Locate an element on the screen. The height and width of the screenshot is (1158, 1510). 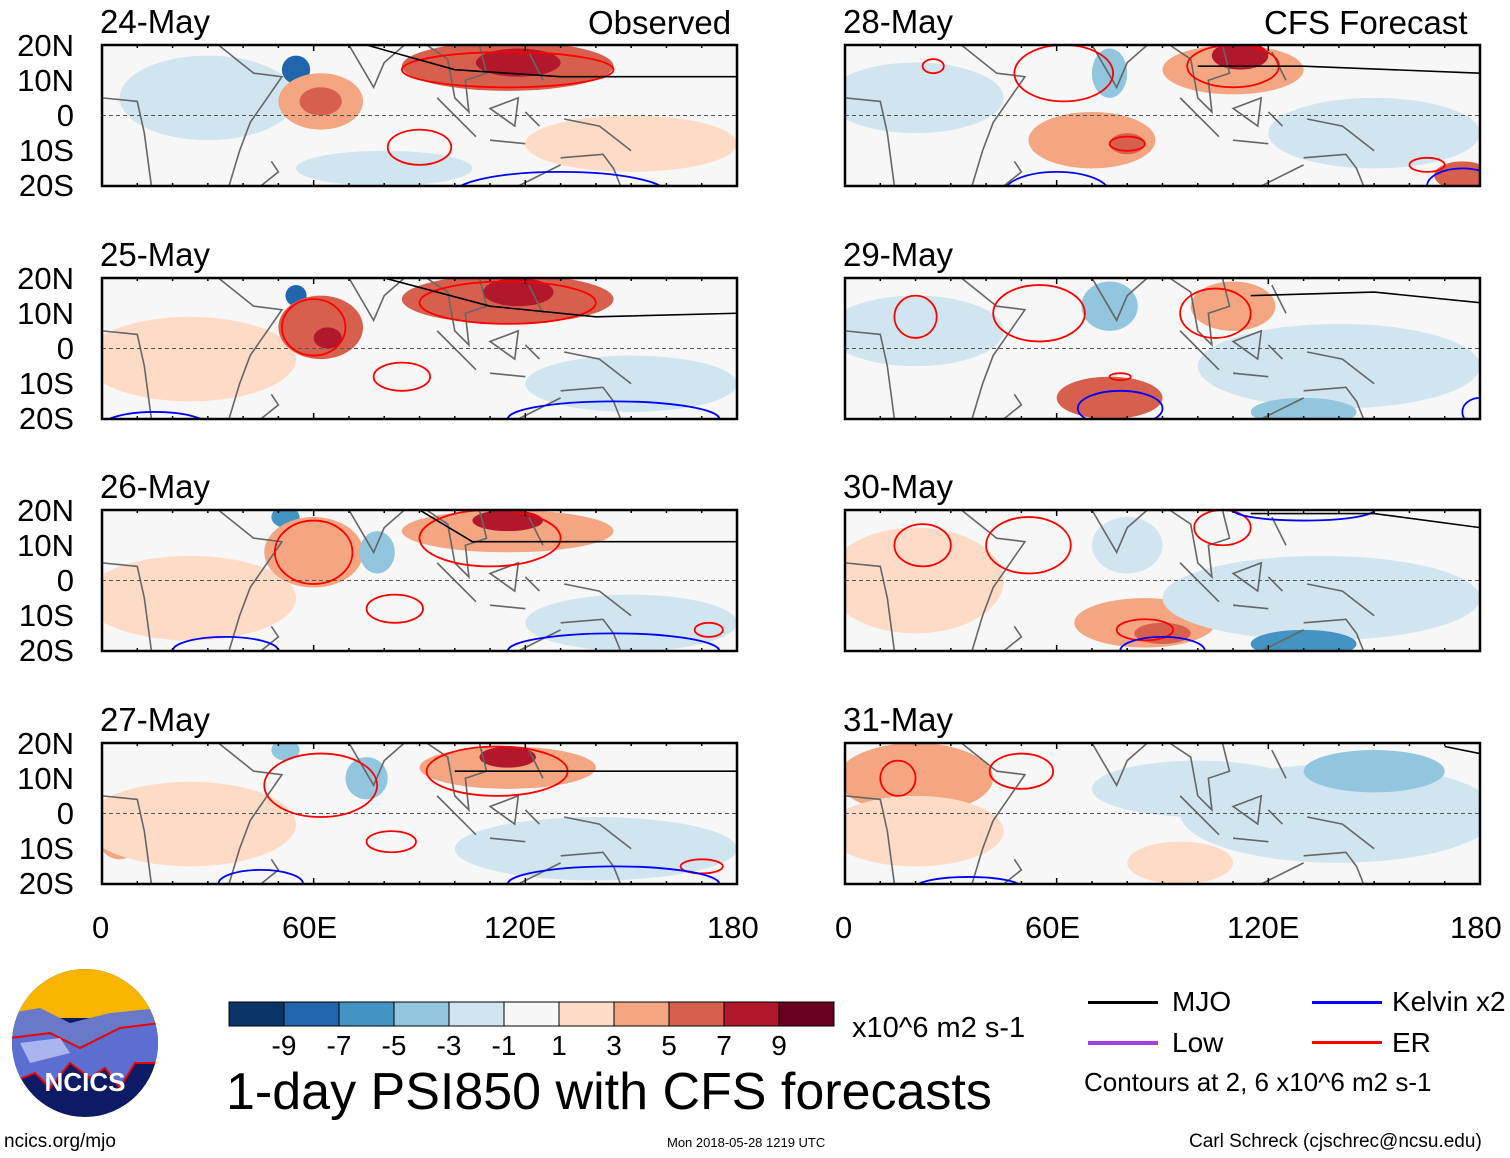
colorbar-units: x10^6 m2 s-1 is located at coordinates (939, 1028).